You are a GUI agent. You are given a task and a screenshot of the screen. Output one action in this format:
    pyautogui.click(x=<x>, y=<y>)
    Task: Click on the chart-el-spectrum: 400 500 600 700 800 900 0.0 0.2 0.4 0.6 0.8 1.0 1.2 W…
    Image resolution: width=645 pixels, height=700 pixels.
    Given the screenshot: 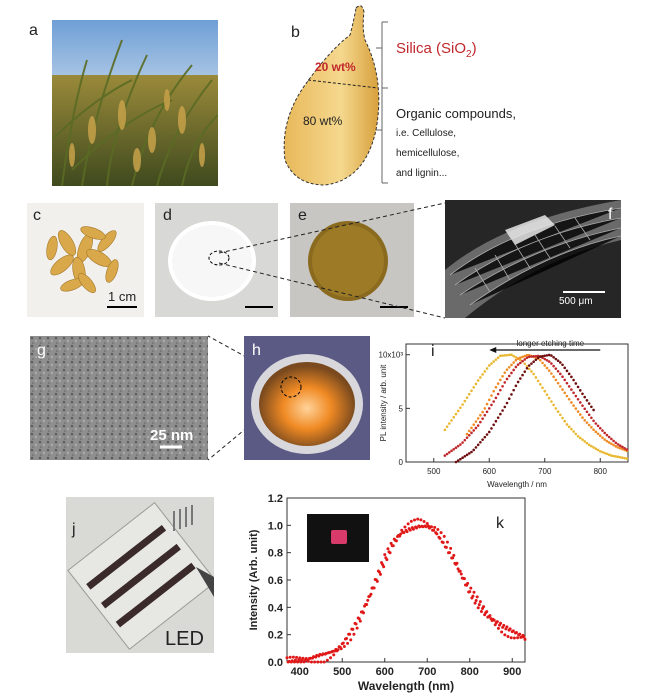 What is the action you would take?
    pyautogui.click(x=387, y=593)
    